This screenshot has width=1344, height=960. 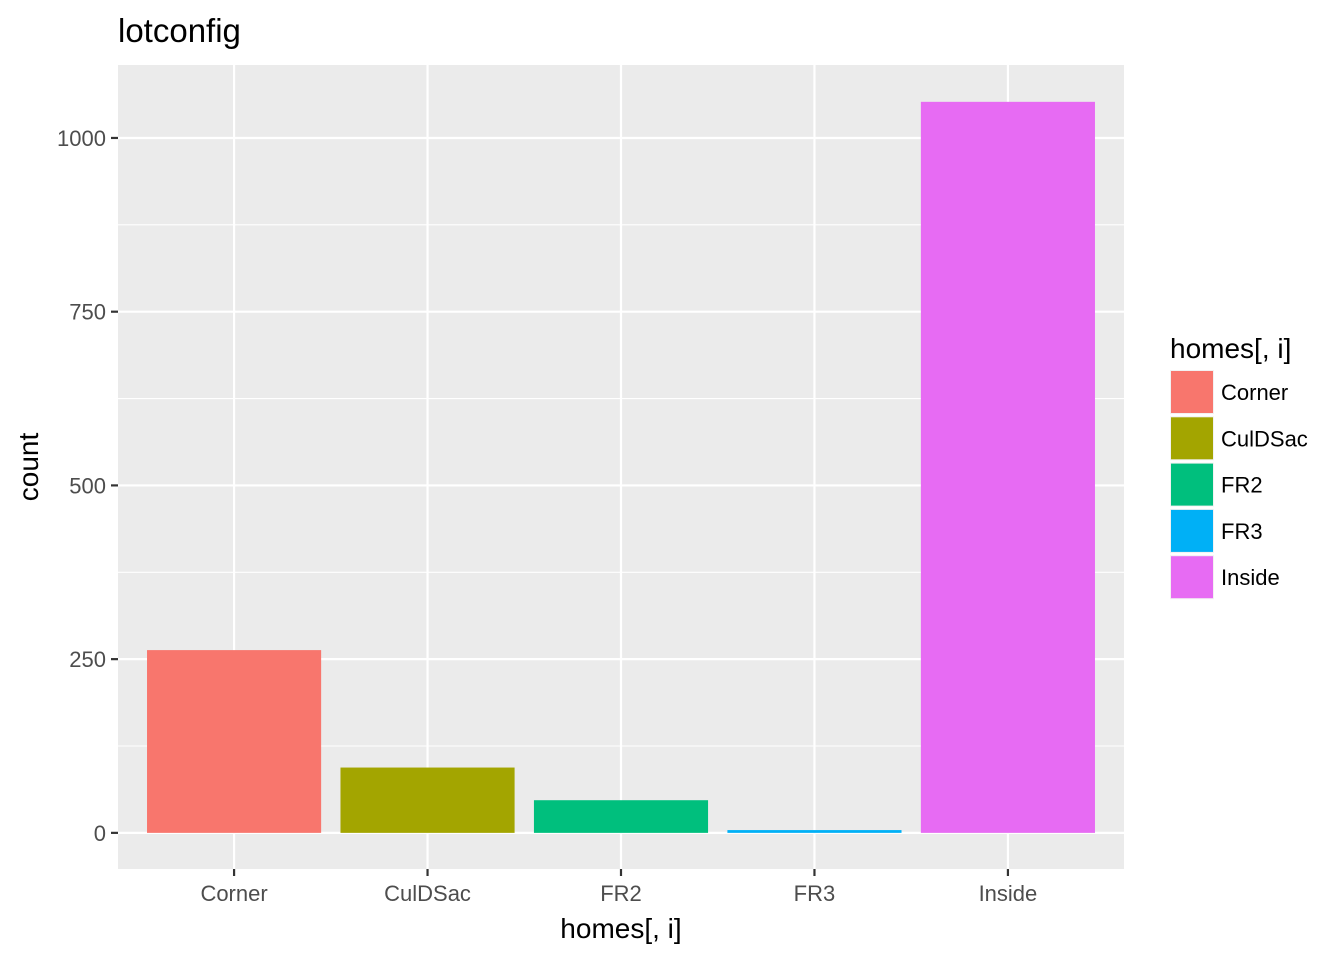 What do you see at coordinates (87, 659) in the screenshot?
I see `y-tick-label: 250` at bounding box center [87, 659].